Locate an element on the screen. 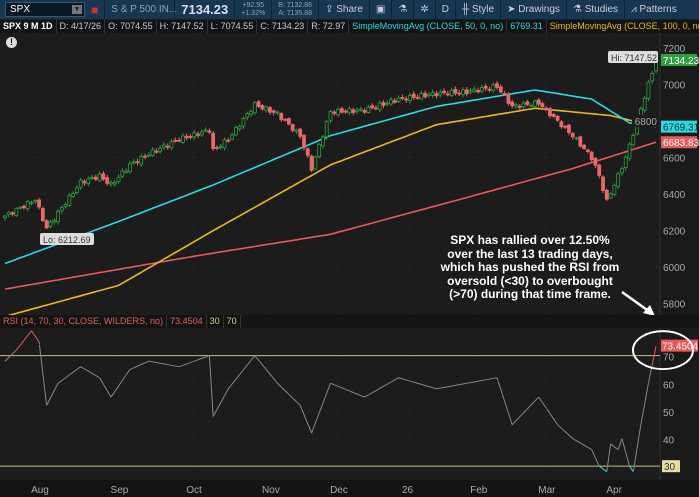 The image size is (699, 497). symbol-input: SPX ▼ is located at coordinates (45, 9).